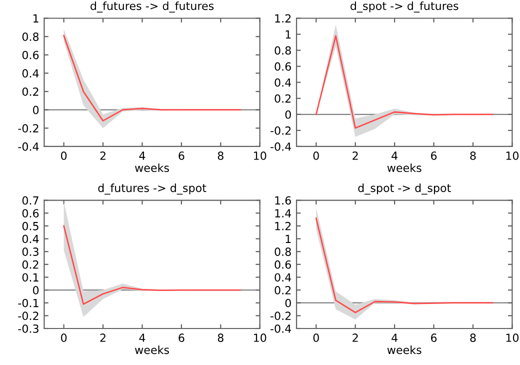 This screenshot has height=365, width=520. Describe the element at coordinates (30, 252) in the screenshot. I see `y-tick-label: 0.3` at that location.